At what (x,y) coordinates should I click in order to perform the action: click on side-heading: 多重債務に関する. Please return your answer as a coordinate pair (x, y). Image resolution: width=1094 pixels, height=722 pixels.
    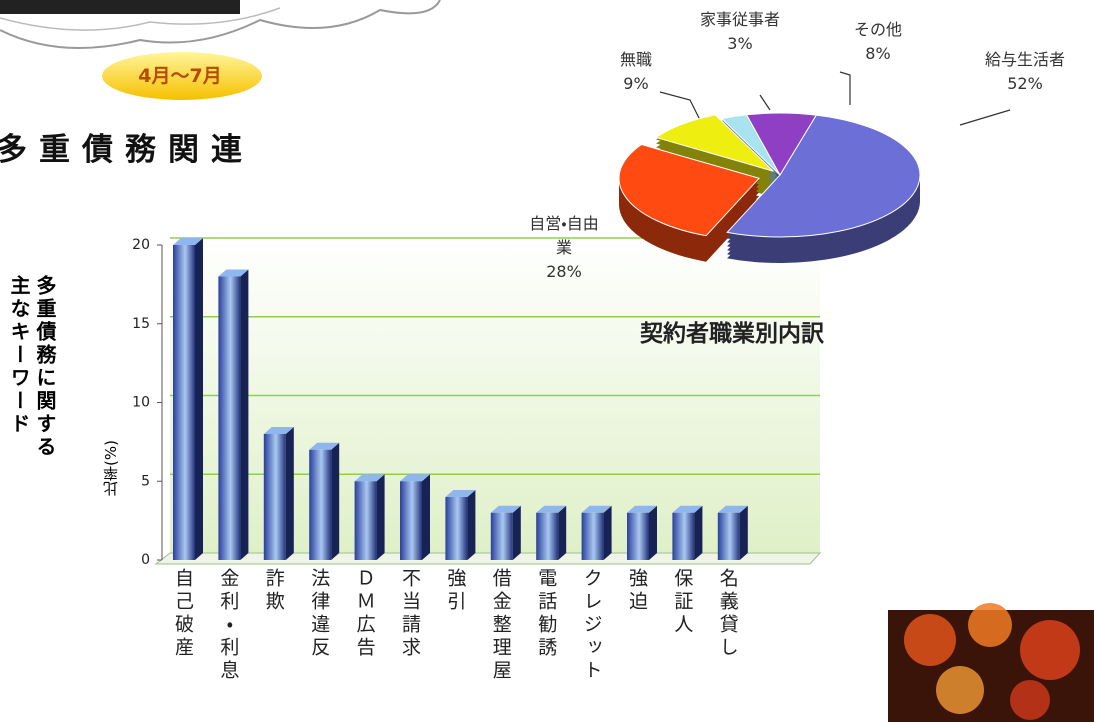
    Looking at the image, I should click on (45, 367).